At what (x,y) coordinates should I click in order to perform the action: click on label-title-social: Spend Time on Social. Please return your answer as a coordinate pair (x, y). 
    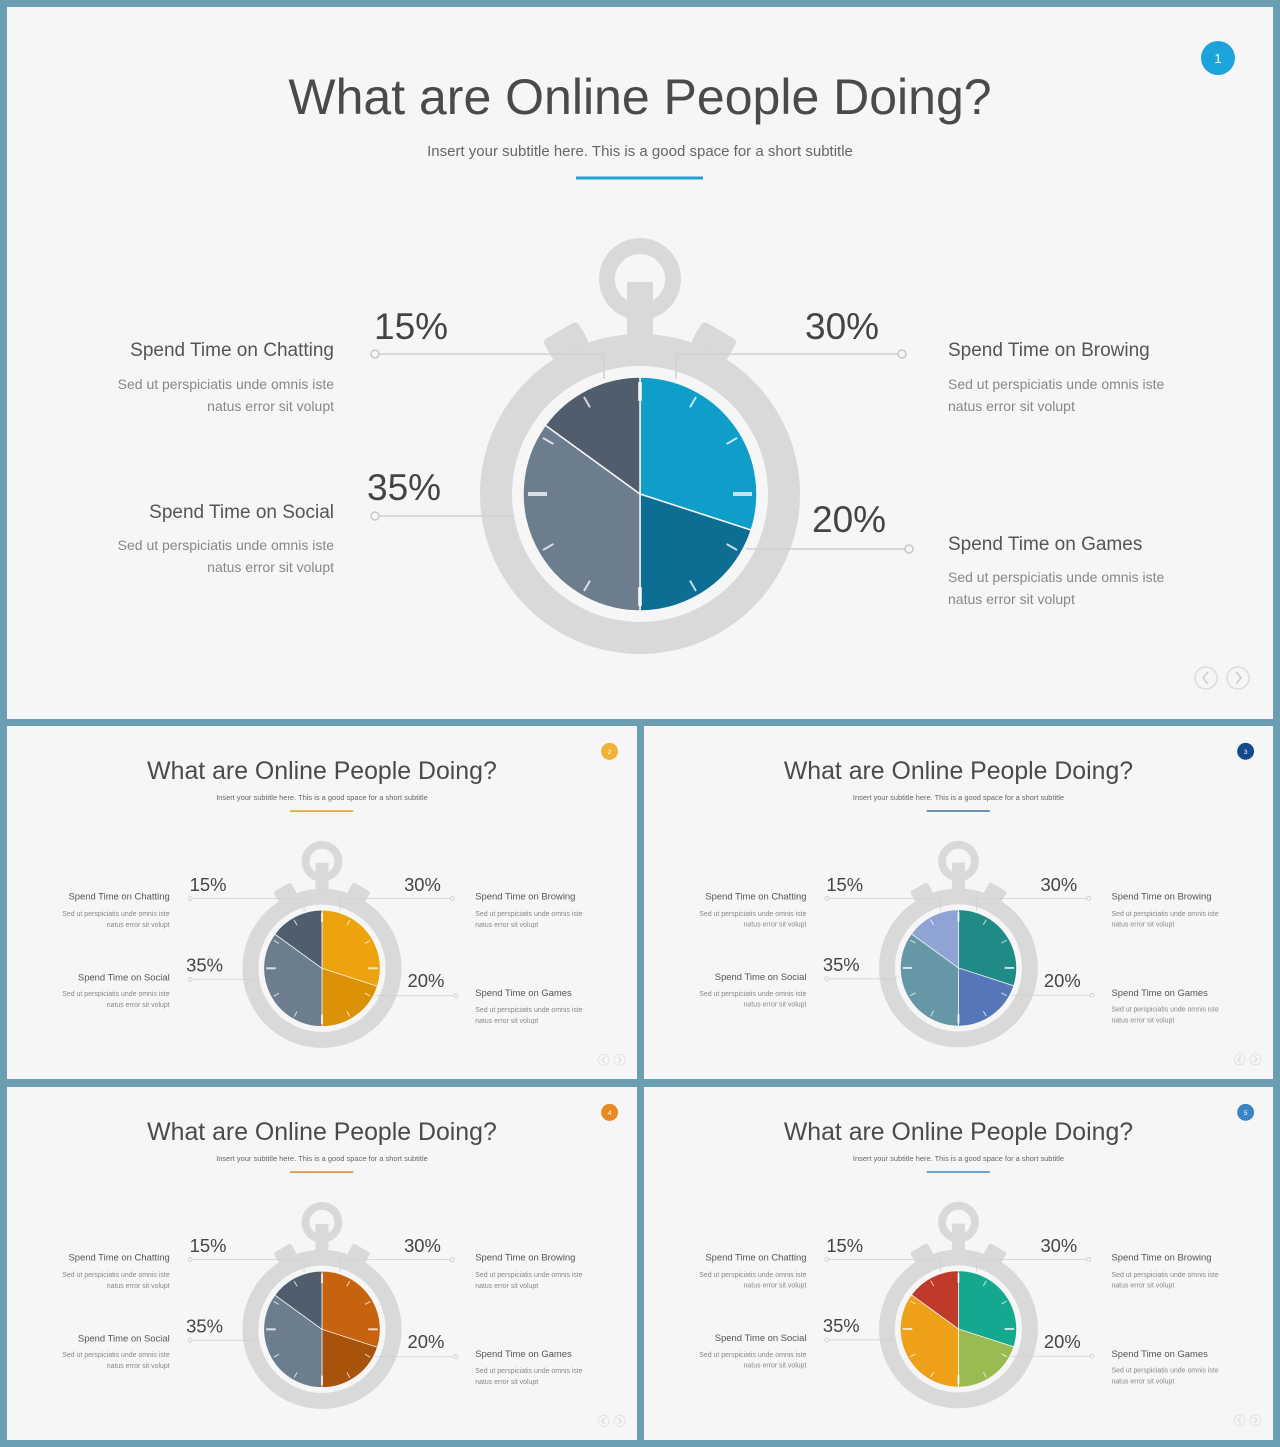
    Looking at the image, I should click on (761, 976).